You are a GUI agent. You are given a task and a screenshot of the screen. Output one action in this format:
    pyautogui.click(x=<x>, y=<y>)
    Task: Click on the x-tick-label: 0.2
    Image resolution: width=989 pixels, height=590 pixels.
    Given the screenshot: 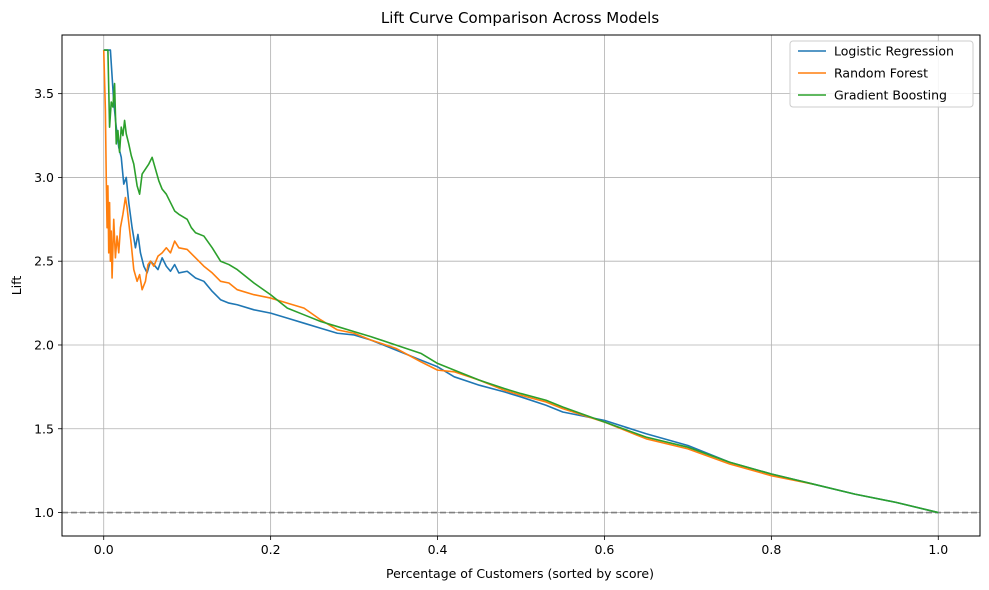 What is the action you would take?
    pyautogui.click(x=271, y=549)
    